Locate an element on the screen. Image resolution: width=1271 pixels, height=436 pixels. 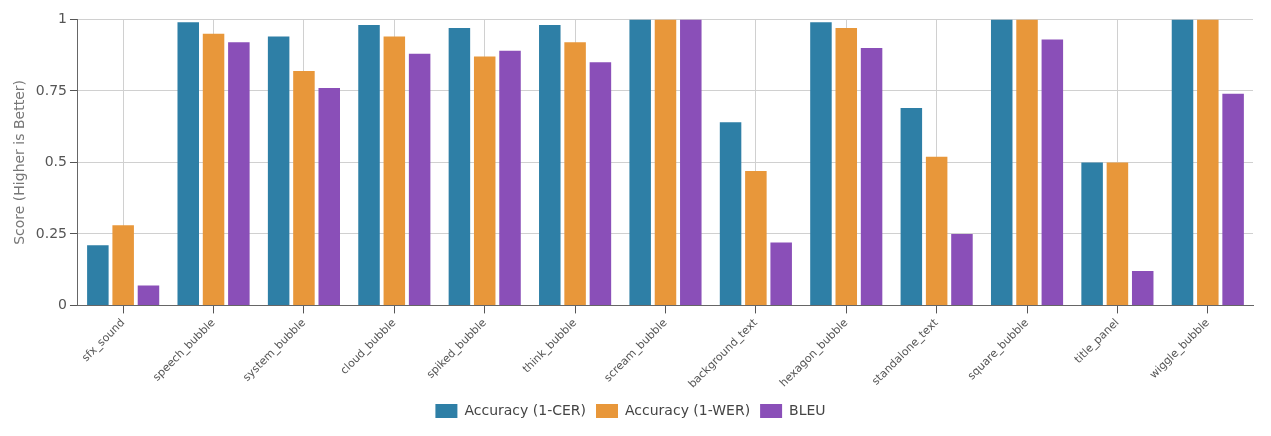
y-tick-label: 0.5 is located at coordinates (55, 161).